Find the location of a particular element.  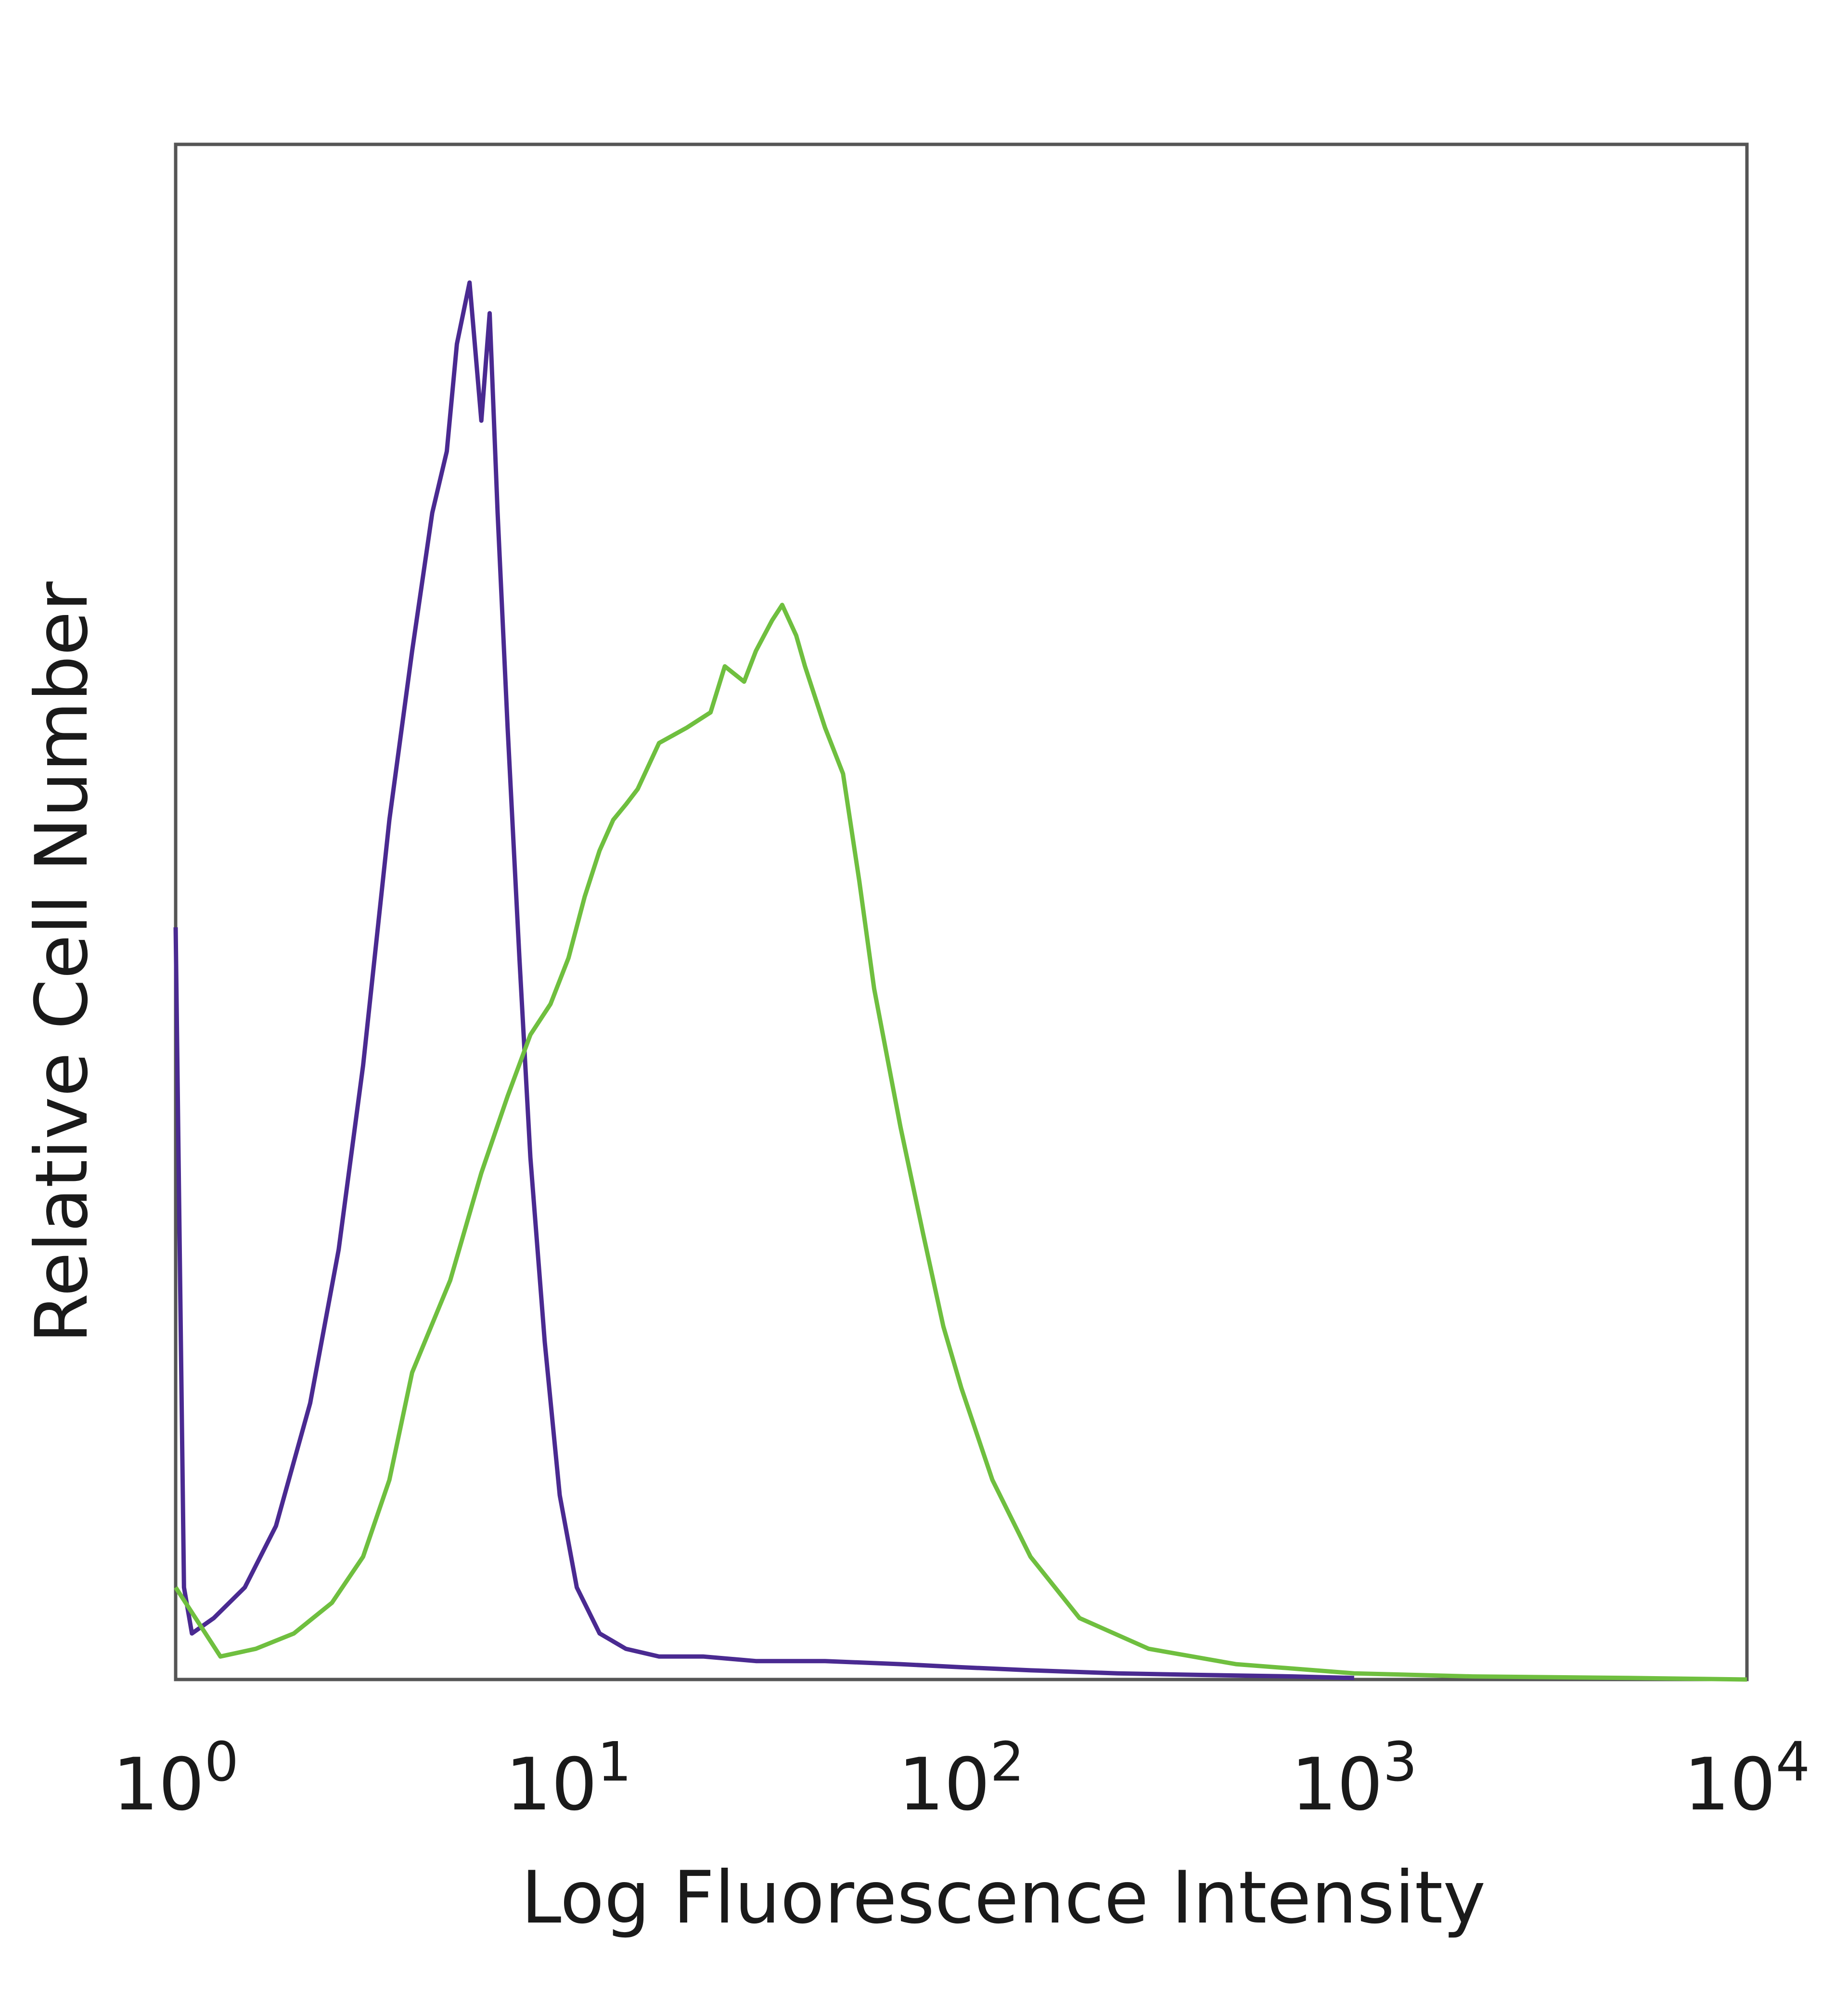

x-tick-label-1: 10⁰ is located at coordinates (176, 1779).